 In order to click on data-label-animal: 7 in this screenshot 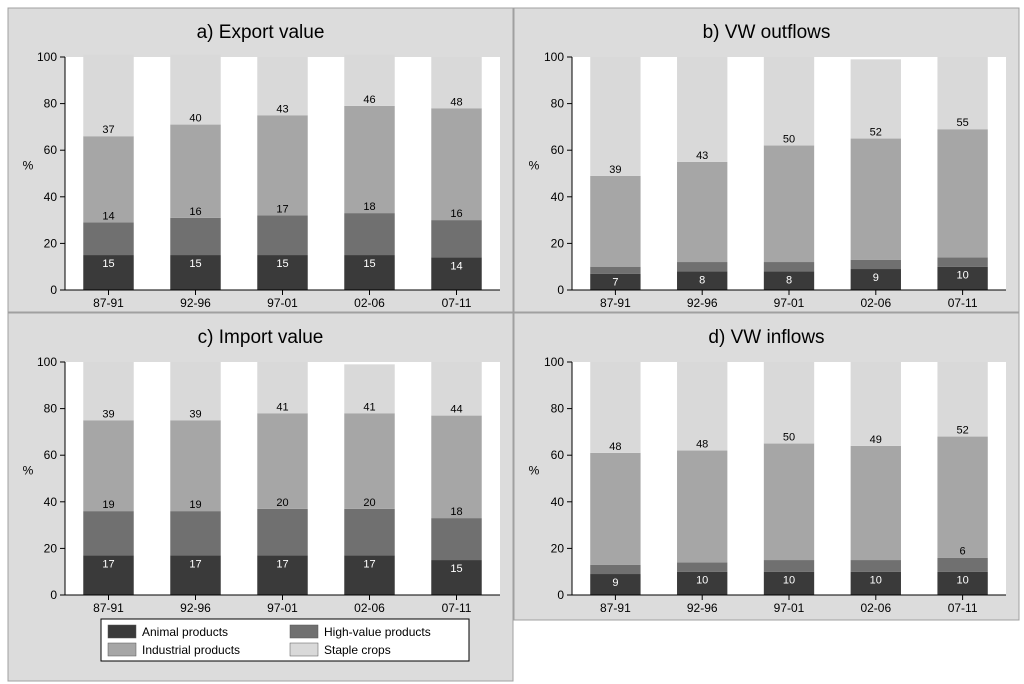, I will do `click(615, 283)`.